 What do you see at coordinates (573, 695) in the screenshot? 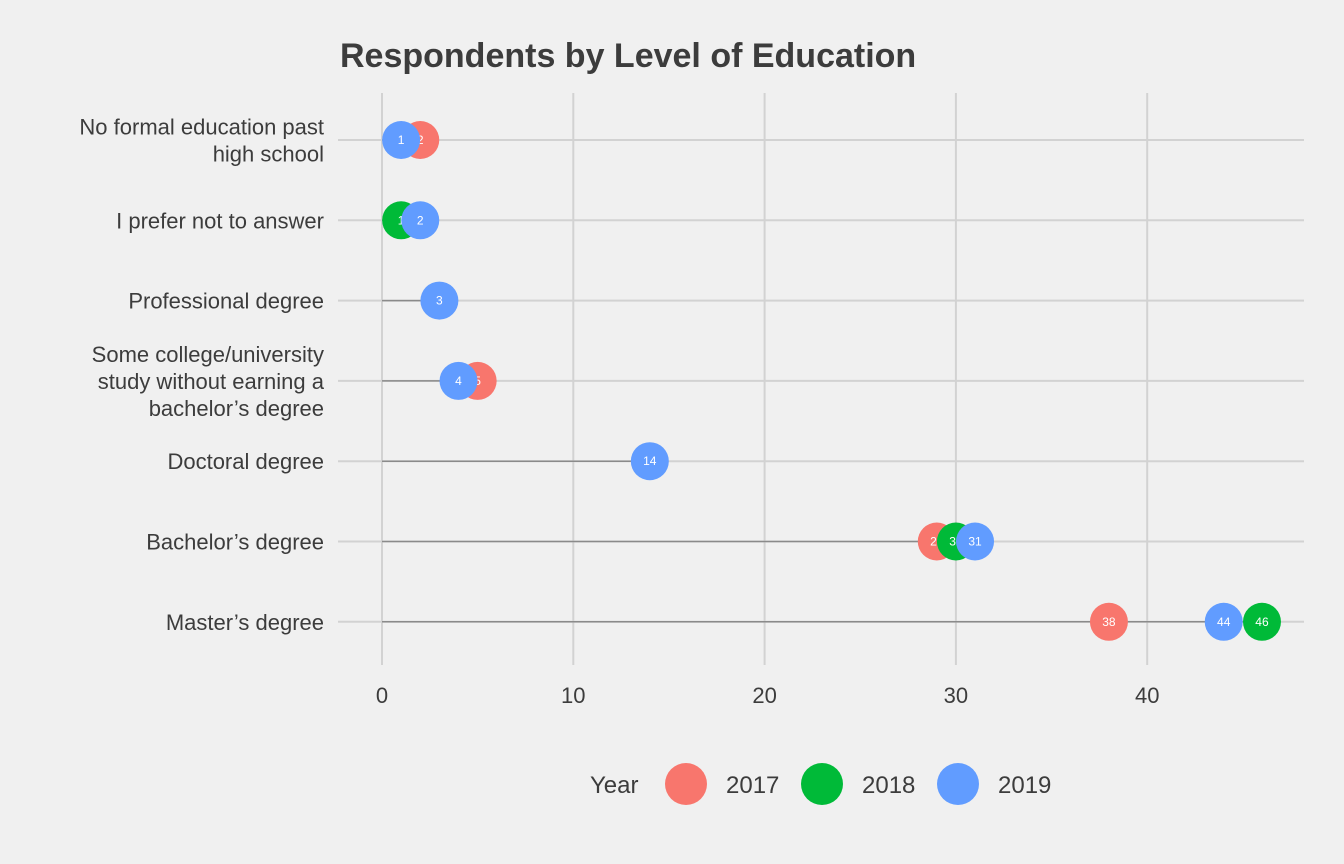
I see `x-tick-label: 10` at bounding box center [573, 695].